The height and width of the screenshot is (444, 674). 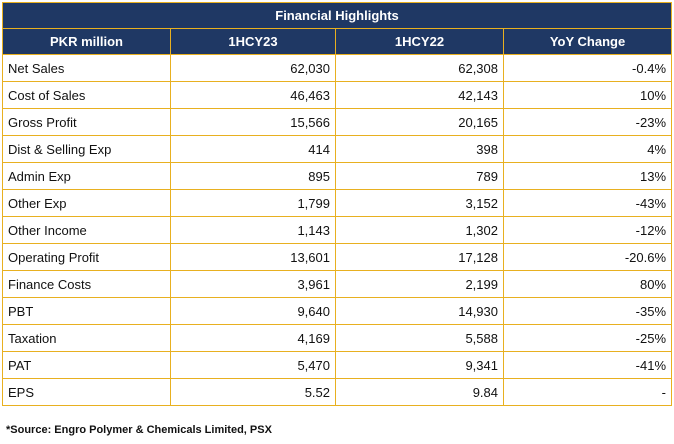 I want to click on table-cell-cy22: 1,302, so click(x=419, y=230).